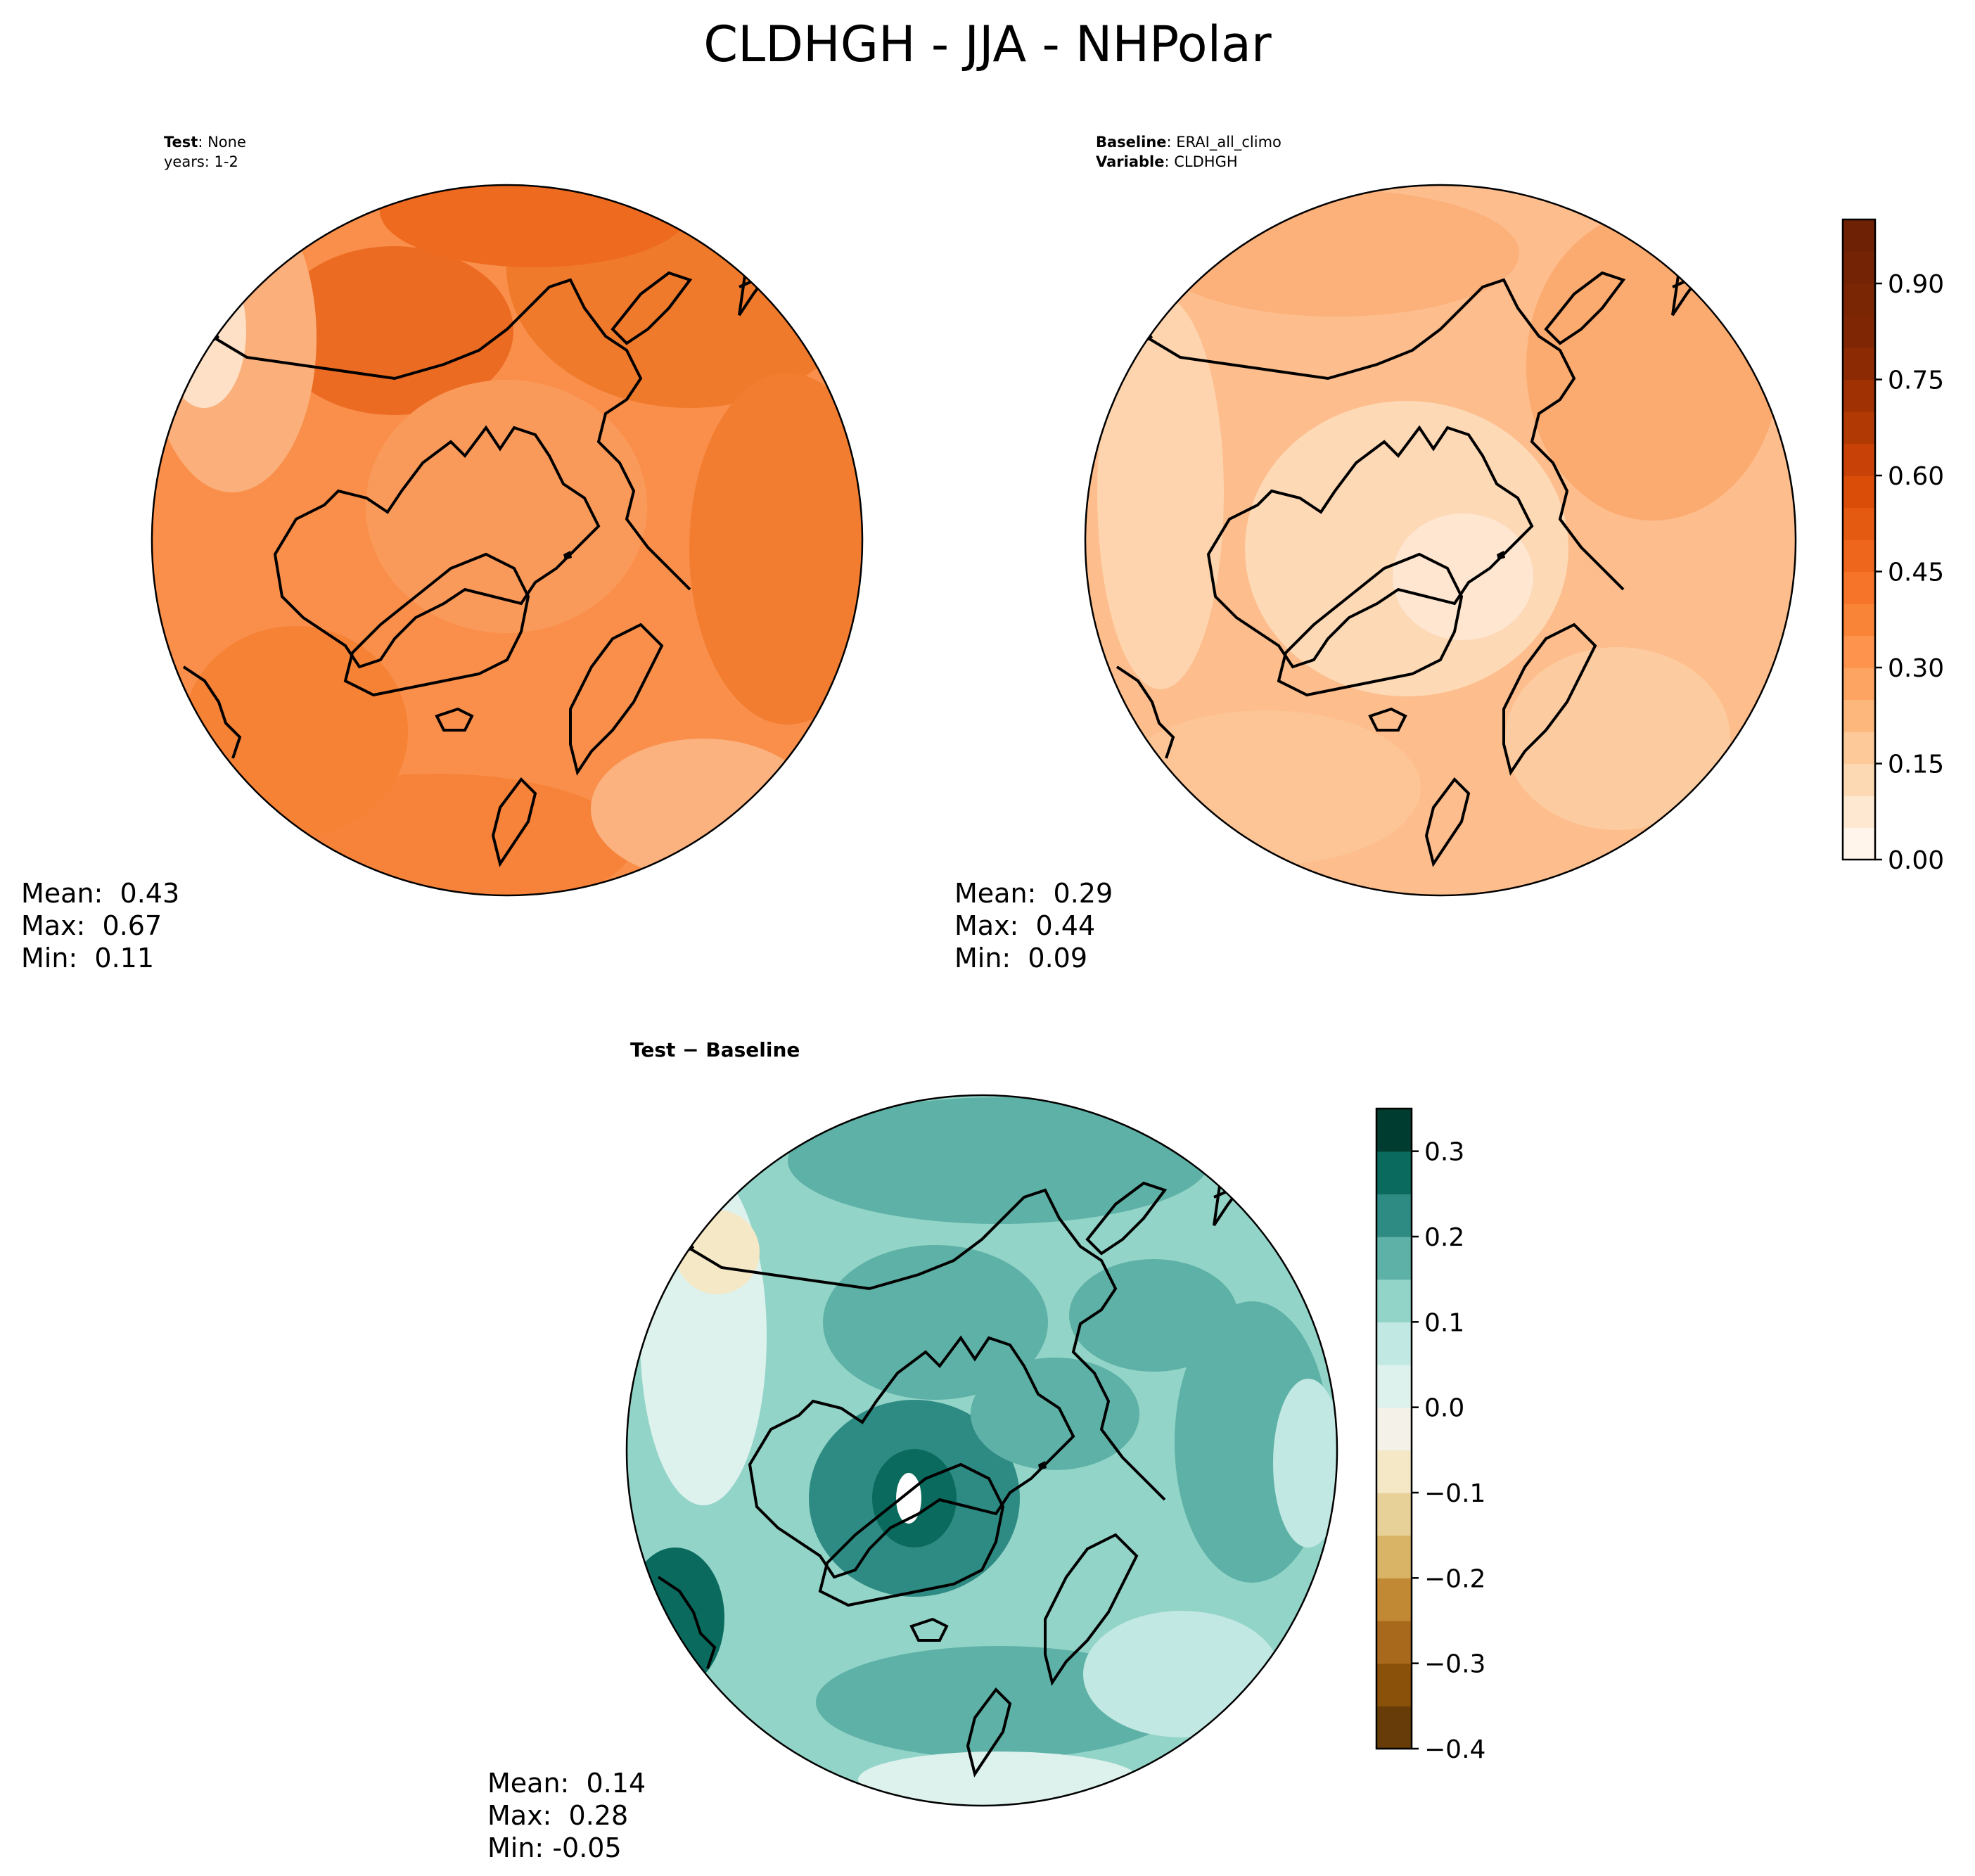 The width and height of the screenshot is (1975, 1876). Describe the element at coordinates (53, 925) in the screenshot. I see `test-max-label: Max:` at that location.